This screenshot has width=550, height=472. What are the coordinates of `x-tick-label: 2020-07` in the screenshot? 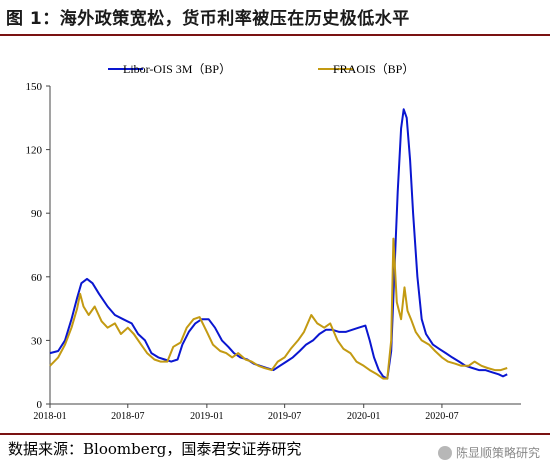 It's located at (441, 416).